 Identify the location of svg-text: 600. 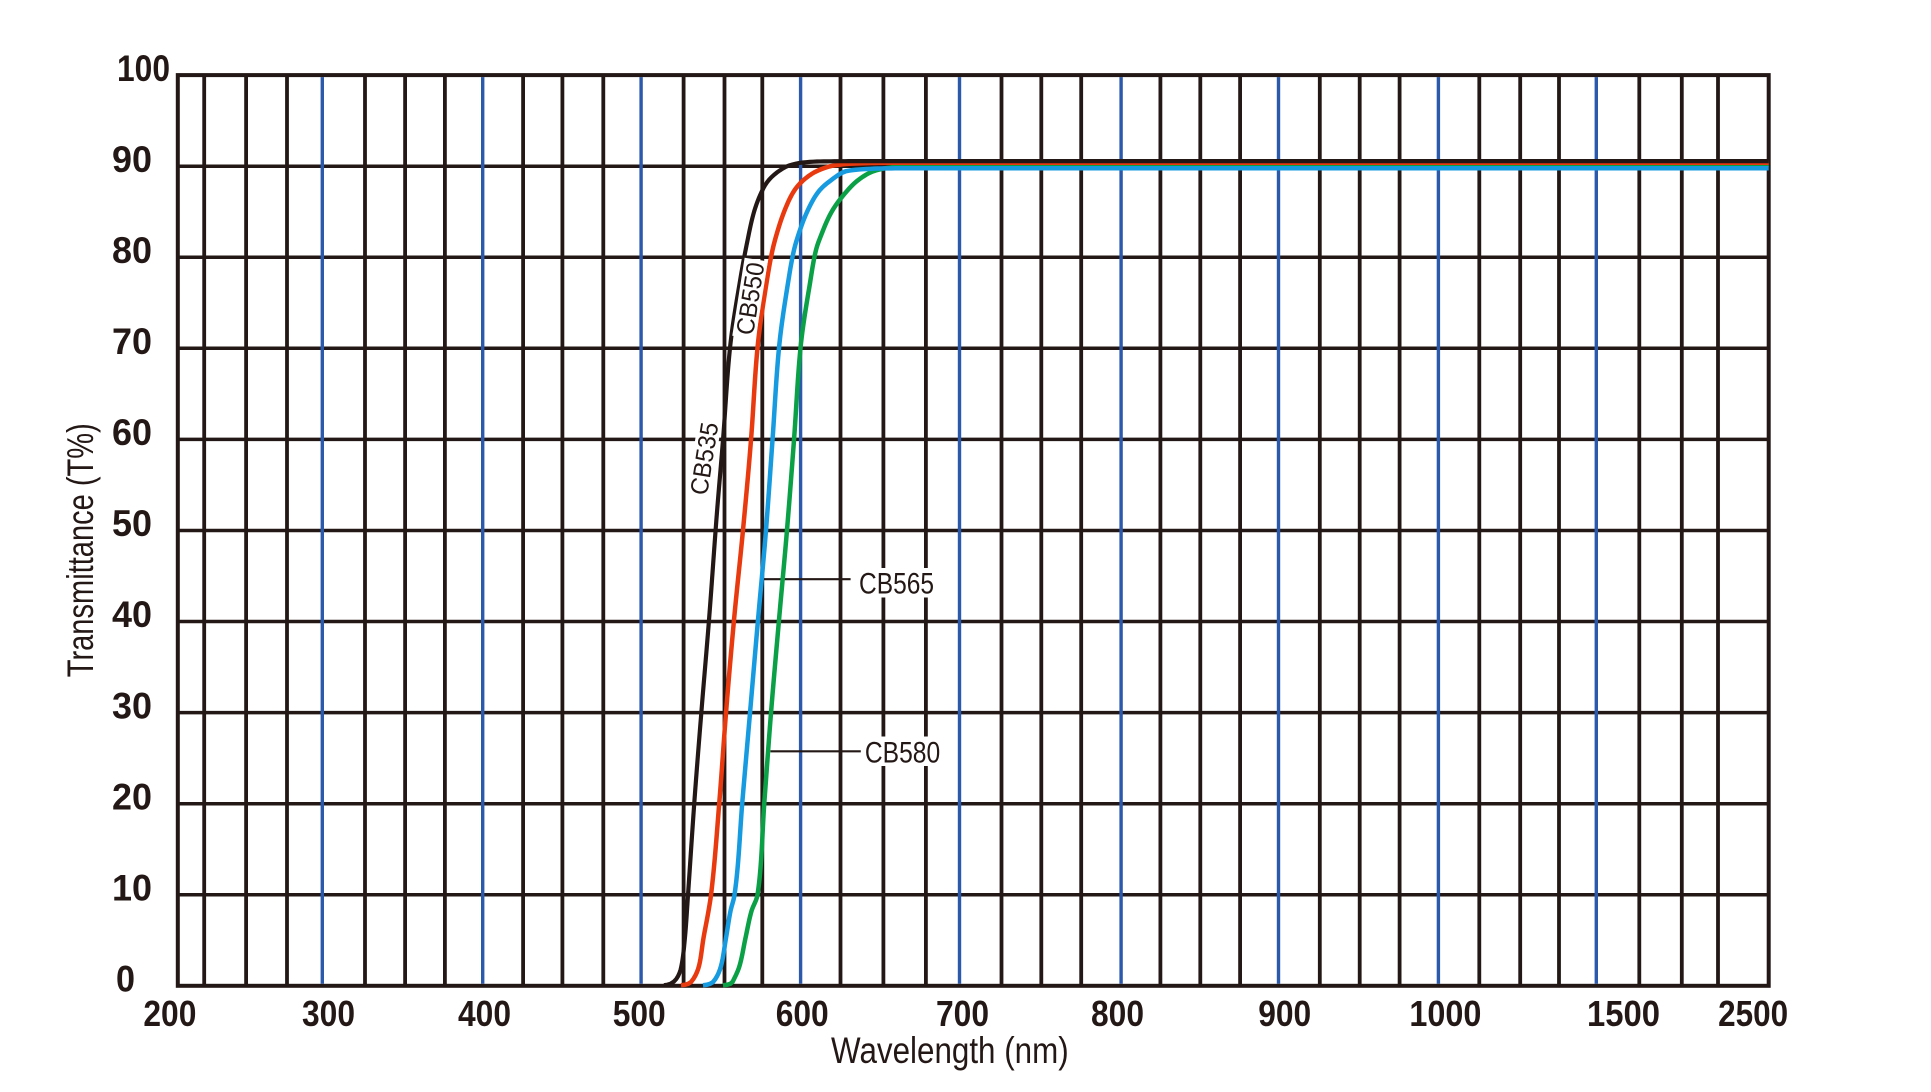
(802, 1013).